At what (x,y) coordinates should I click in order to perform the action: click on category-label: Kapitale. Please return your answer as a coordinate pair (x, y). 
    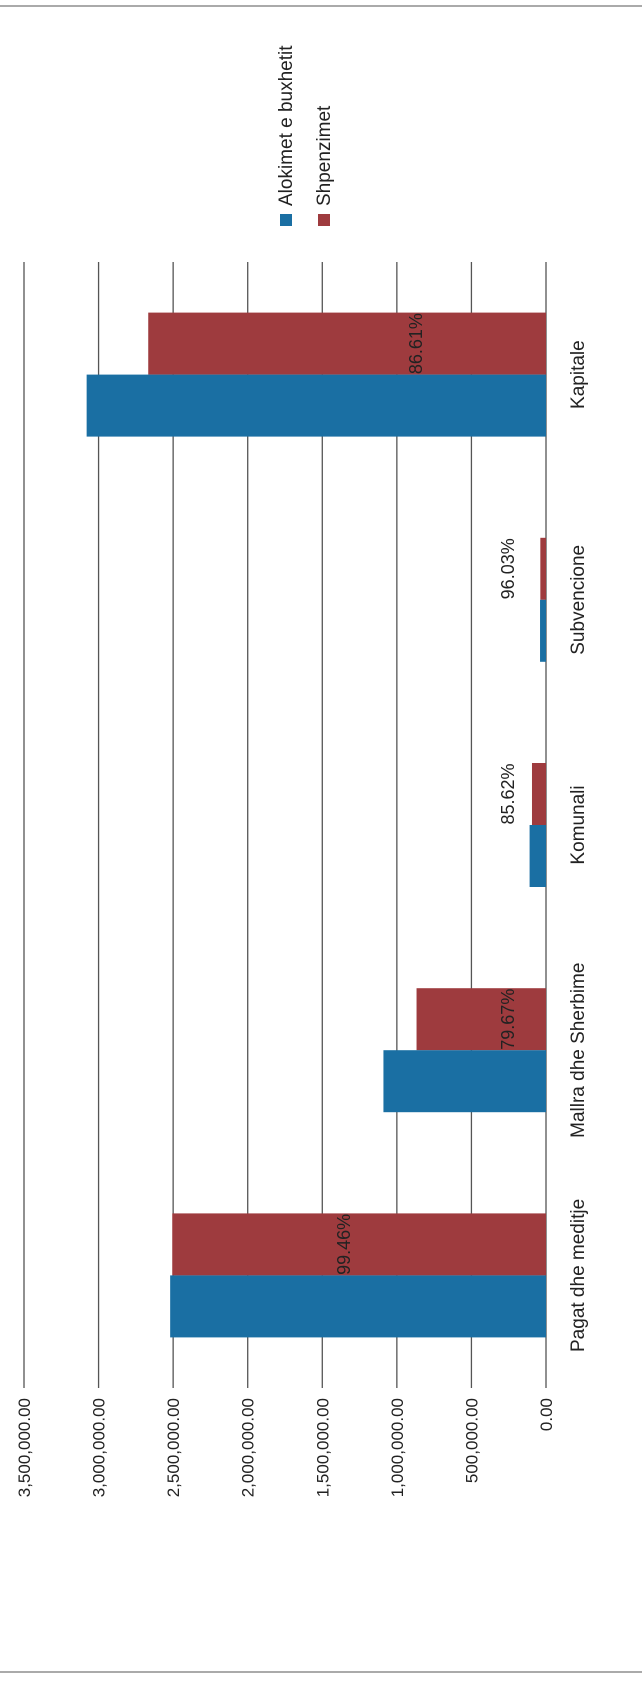
    Looking at the image, I should click on (578, 374).